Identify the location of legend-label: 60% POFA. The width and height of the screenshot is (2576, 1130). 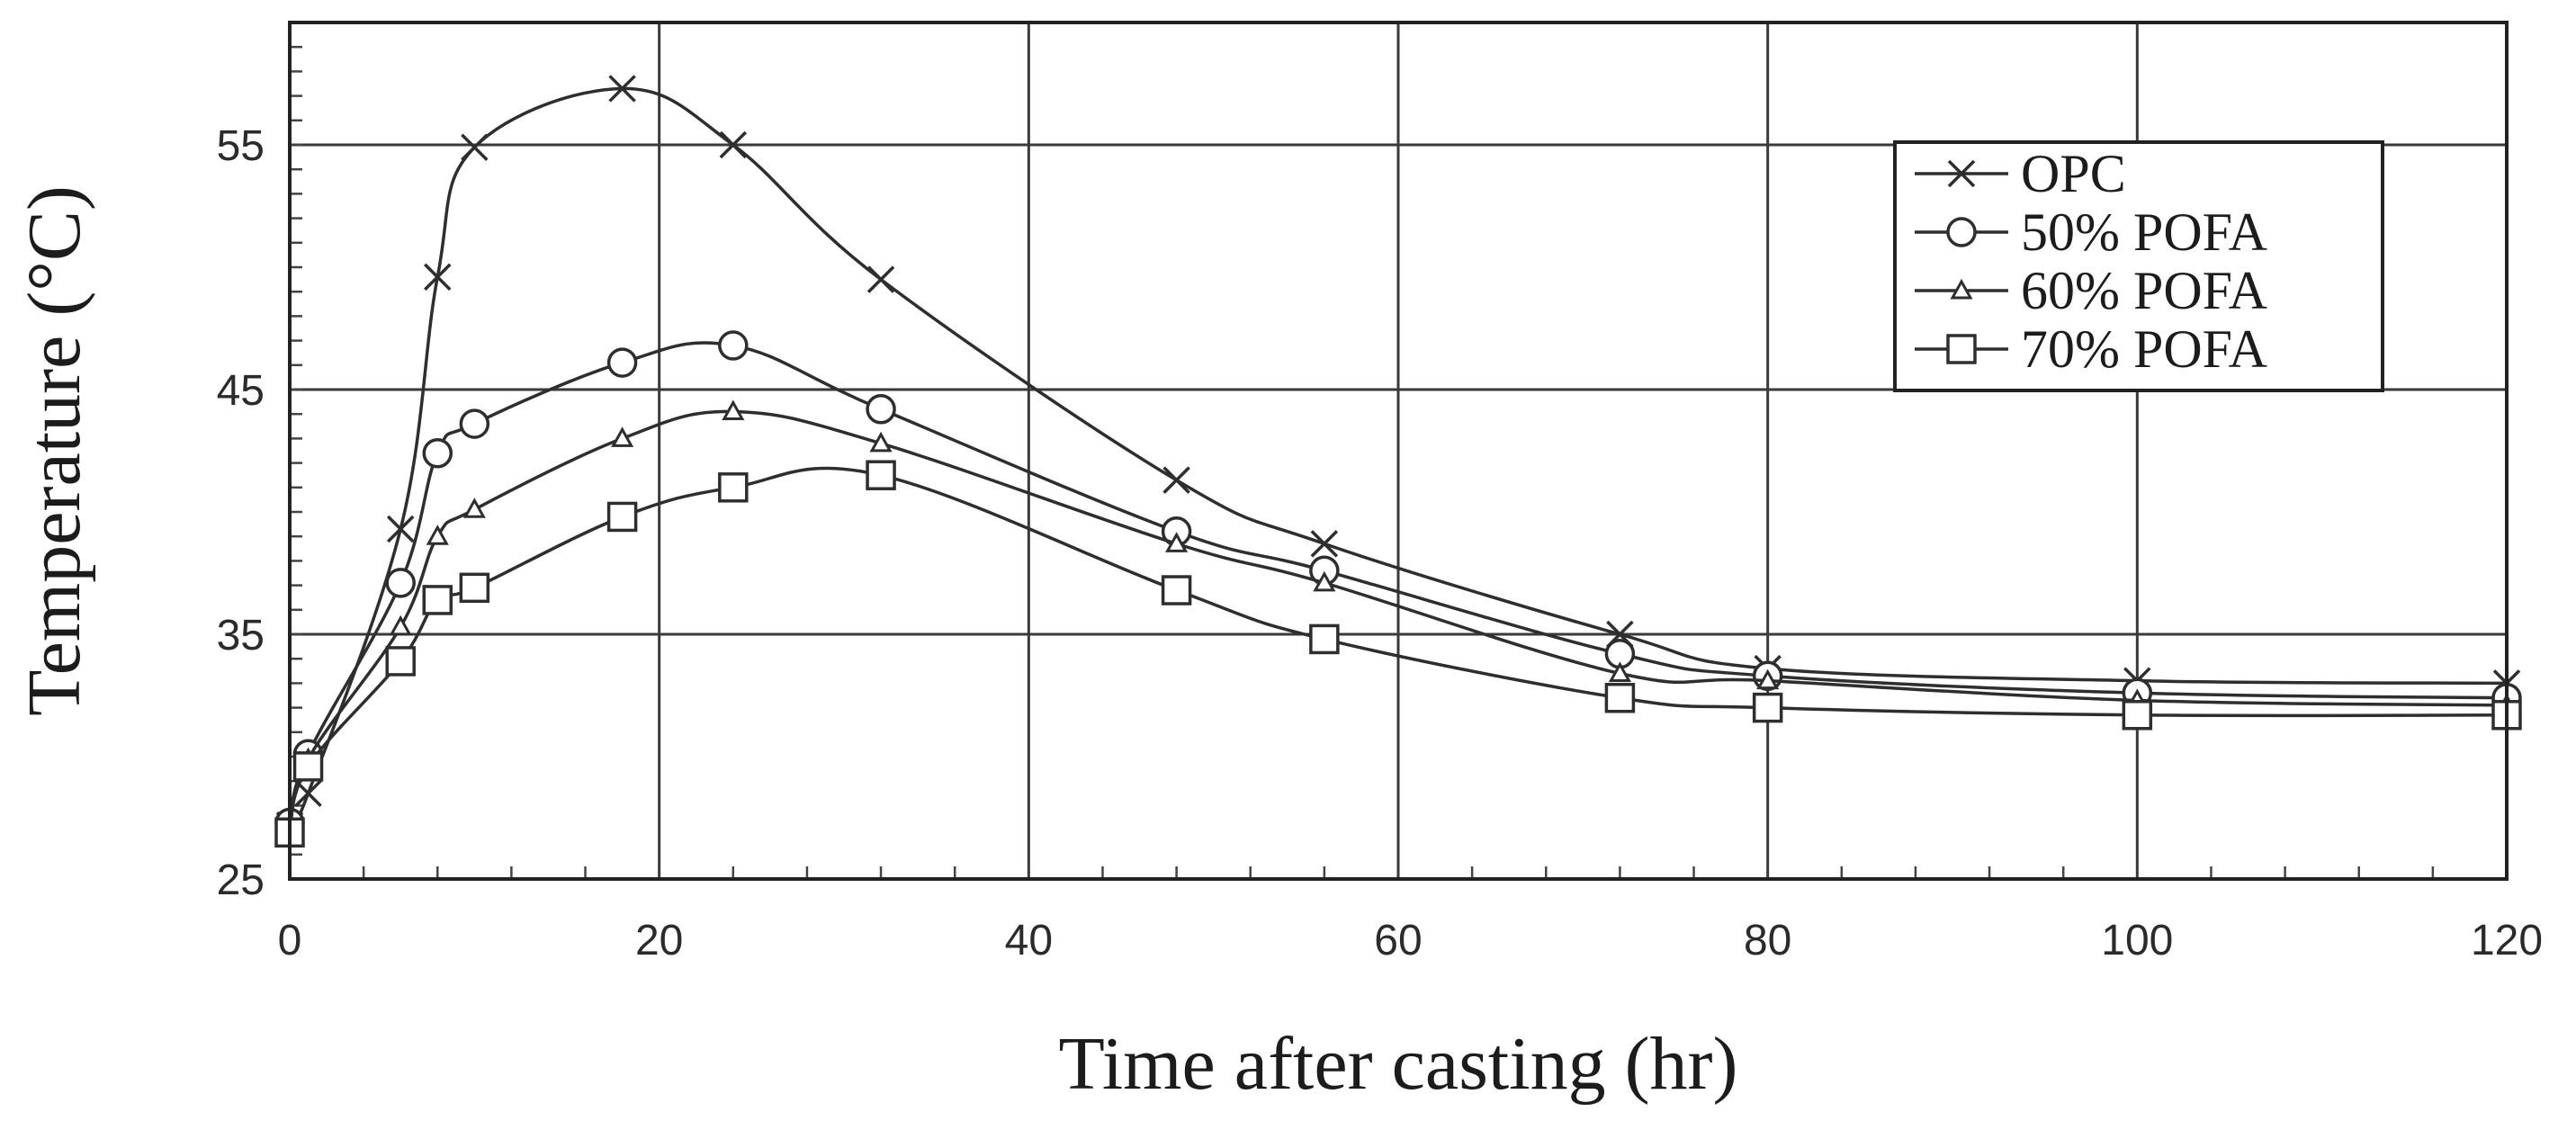
(2144, 290).